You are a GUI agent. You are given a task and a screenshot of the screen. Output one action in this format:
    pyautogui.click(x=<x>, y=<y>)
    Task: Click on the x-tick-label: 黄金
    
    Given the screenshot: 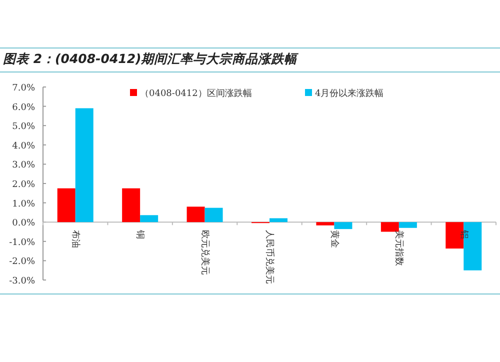 What is the action you would take?
    pyautogui.click(x=334, y=239)
    